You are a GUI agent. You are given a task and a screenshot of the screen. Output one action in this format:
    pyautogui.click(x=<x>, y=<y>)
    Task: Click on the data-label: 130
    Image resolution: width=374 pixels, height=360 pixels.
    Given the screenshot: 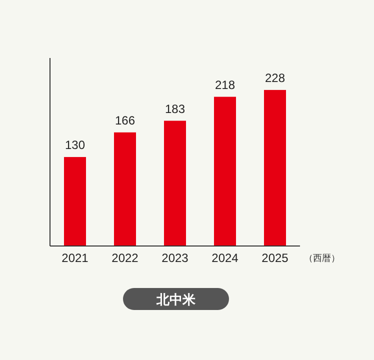 What is the action you would take?
    pyautogui.click(x=75, y=145)
    